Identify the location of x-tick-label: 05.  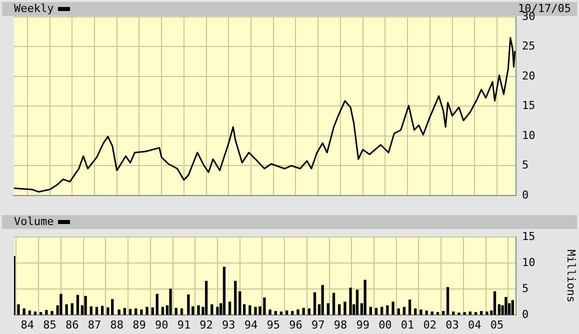
(497, 325).